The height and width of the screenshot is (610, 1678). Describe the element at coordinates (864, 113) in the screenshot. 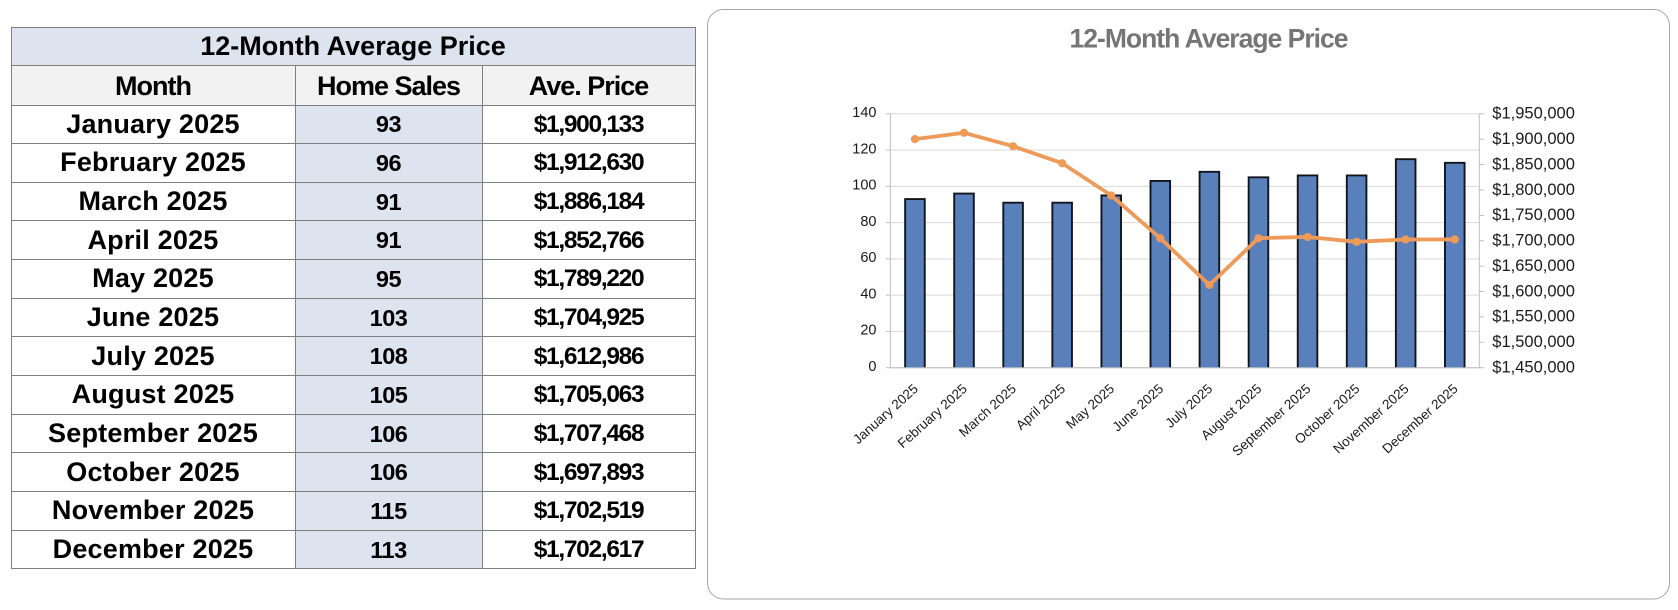

I see `svg-text: 140` at that location.